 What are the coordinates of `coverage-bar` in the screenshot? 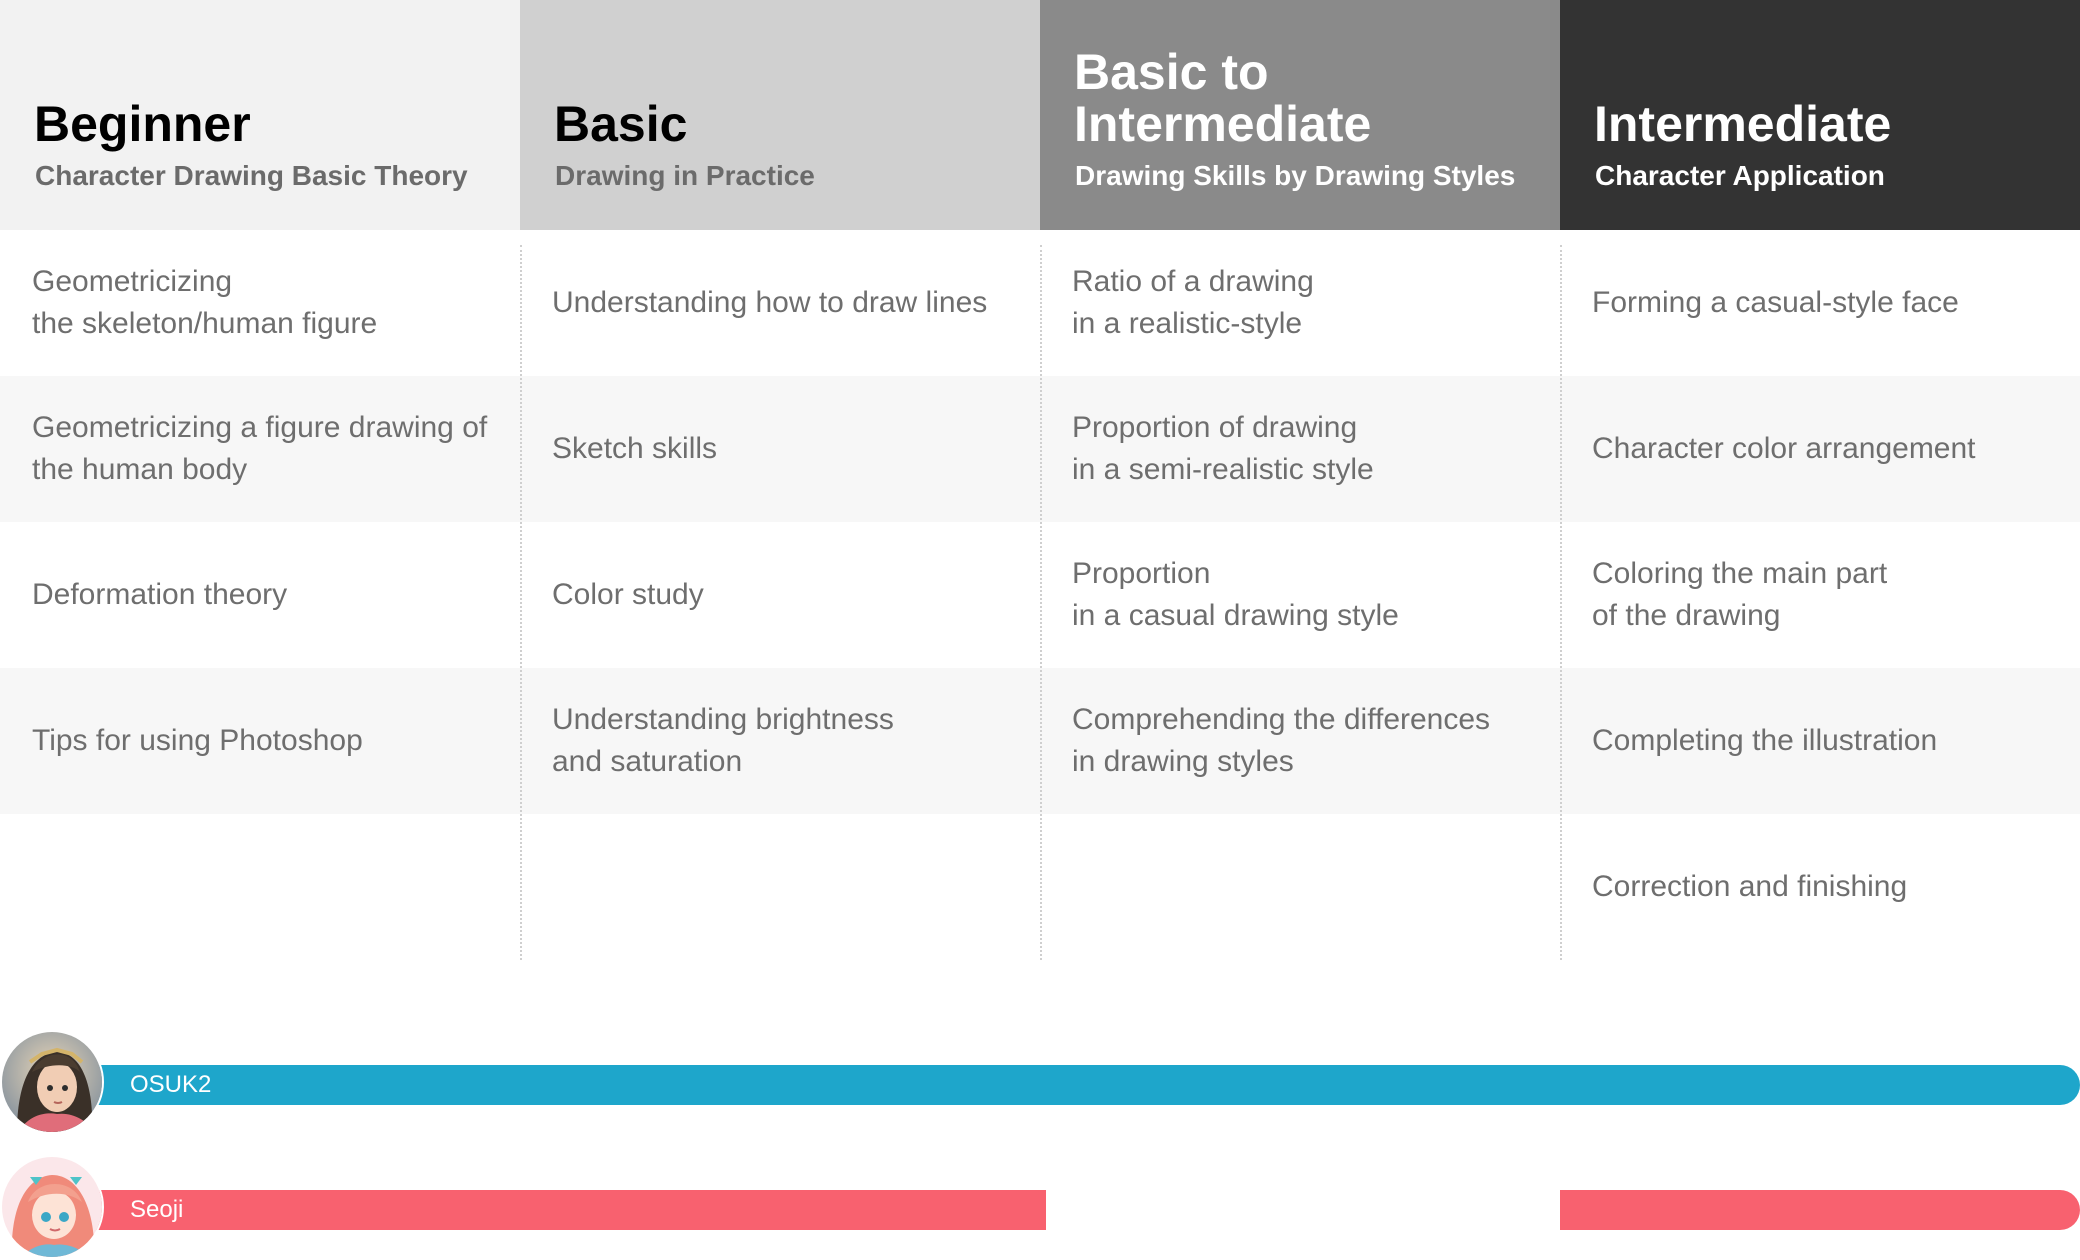 It's located at (1070, 1085).